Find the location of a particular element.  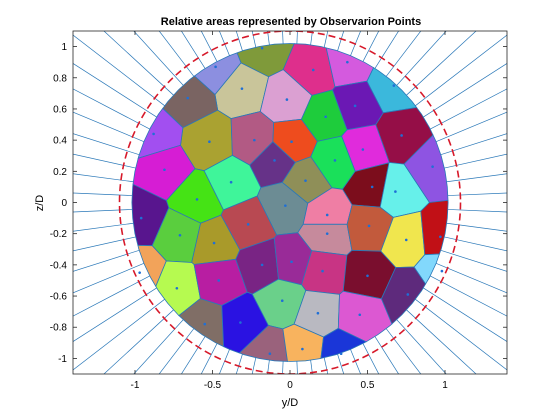

x-tick-label: 0 is located at coordinates (290, 385).